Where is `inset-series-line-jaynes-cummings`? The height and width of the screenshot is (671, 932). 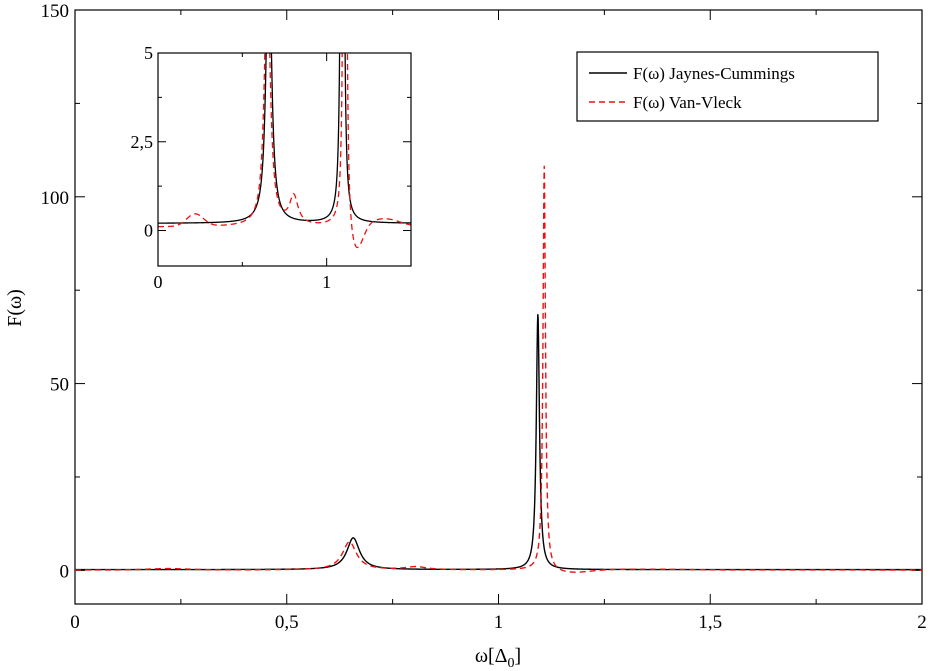 inset-series-line-jaynes-cummings is located at coordinates (284, 138).